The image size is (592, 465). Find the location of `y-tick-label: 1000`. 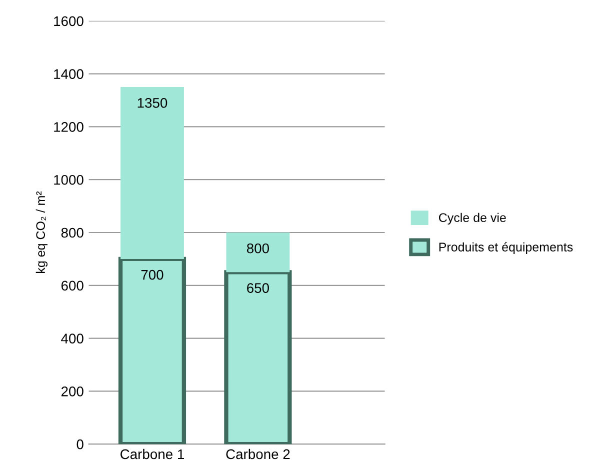

y-tick-label: 1000 is located at coordinates (69, 179).